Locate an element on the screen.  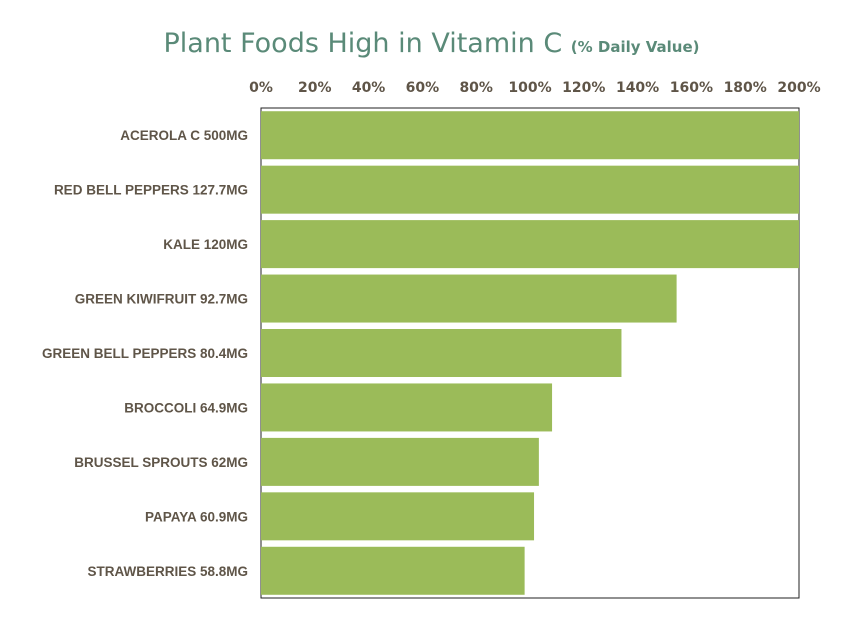
x-tick-label: 20% is located at coordinates (315, 88).